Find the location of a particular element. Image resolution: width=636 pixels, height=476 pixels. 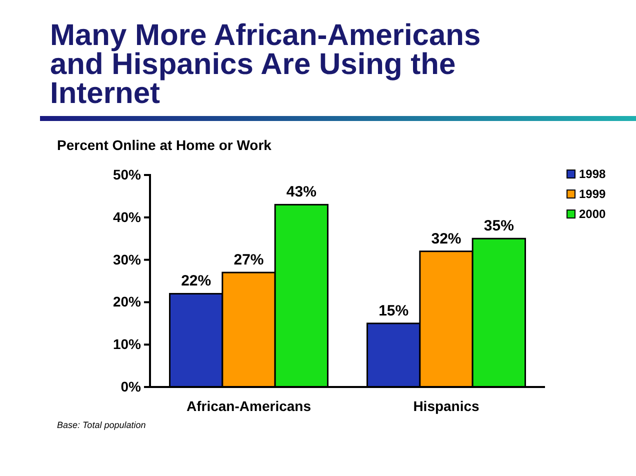

y-tick-label: 20% is located at coordinates (127, 302).